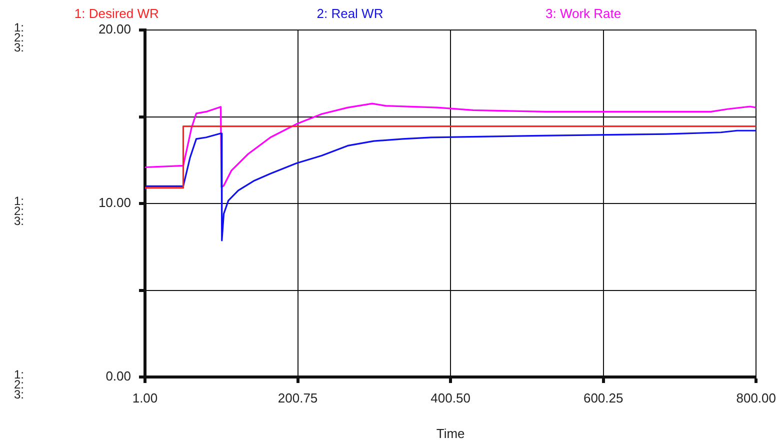  Describe the element at coordinates (603, 398) in the screenshot. I see `x-tick-label: 600.25` at that location.